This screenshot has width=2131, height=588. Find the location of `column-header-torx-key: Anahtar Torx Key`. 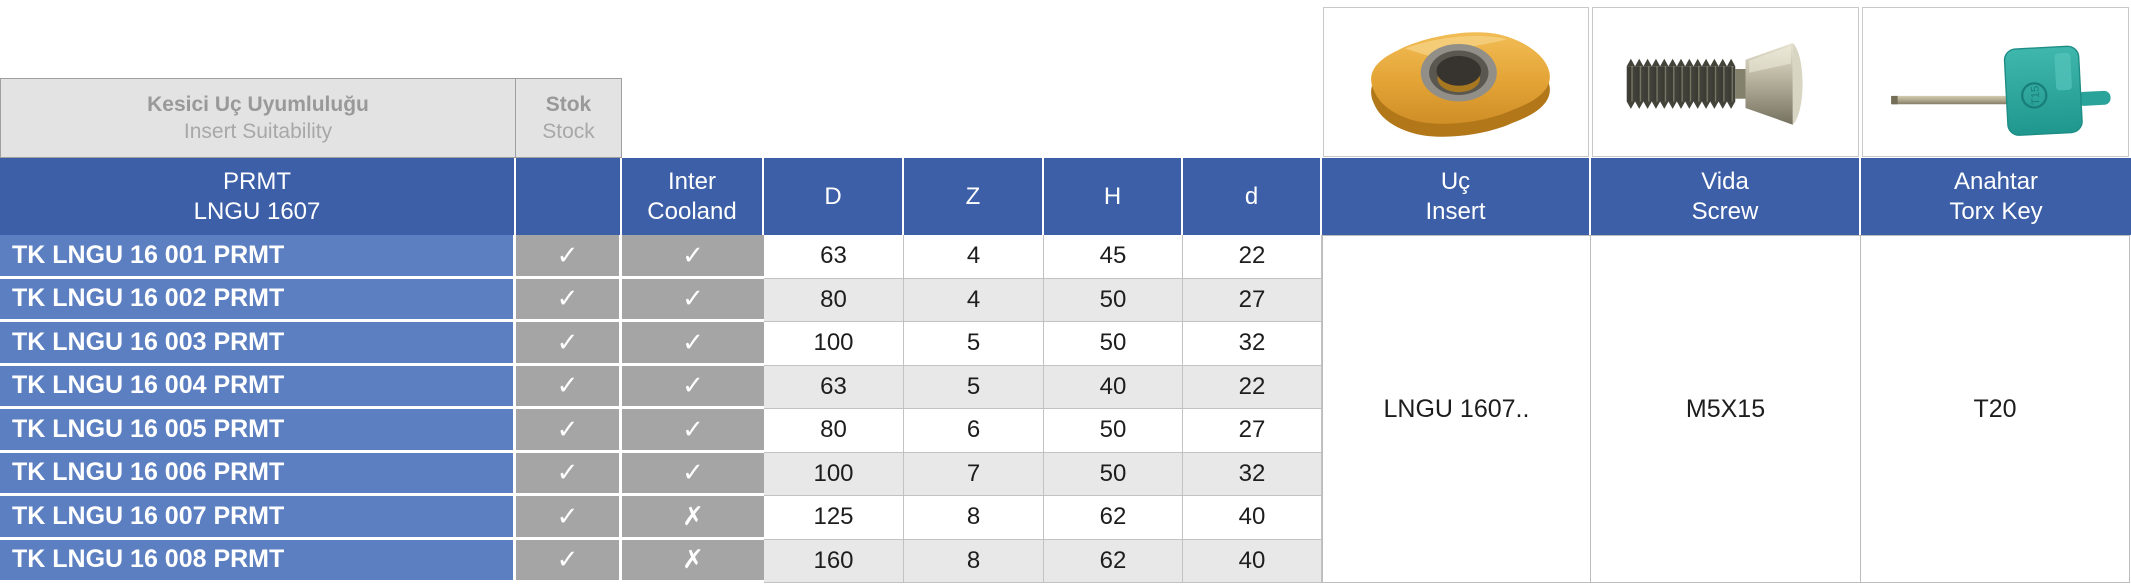

column-header-torx-key: Anahtar Torx Key is located at coordinates (1996, 196).